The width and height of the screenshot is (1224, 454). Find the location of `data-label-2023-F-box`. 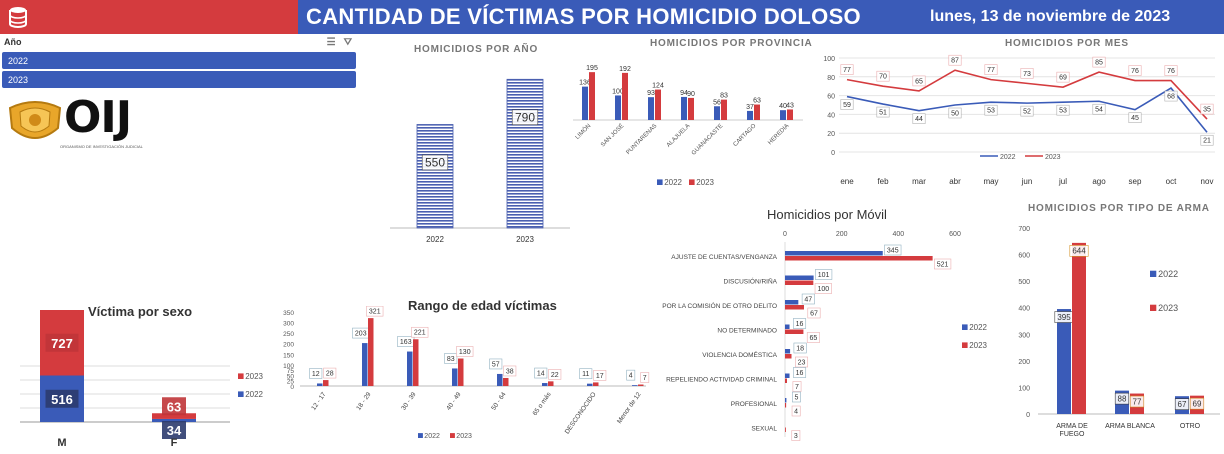

data-label-2023-F-box is located at coordinates (174, 406).